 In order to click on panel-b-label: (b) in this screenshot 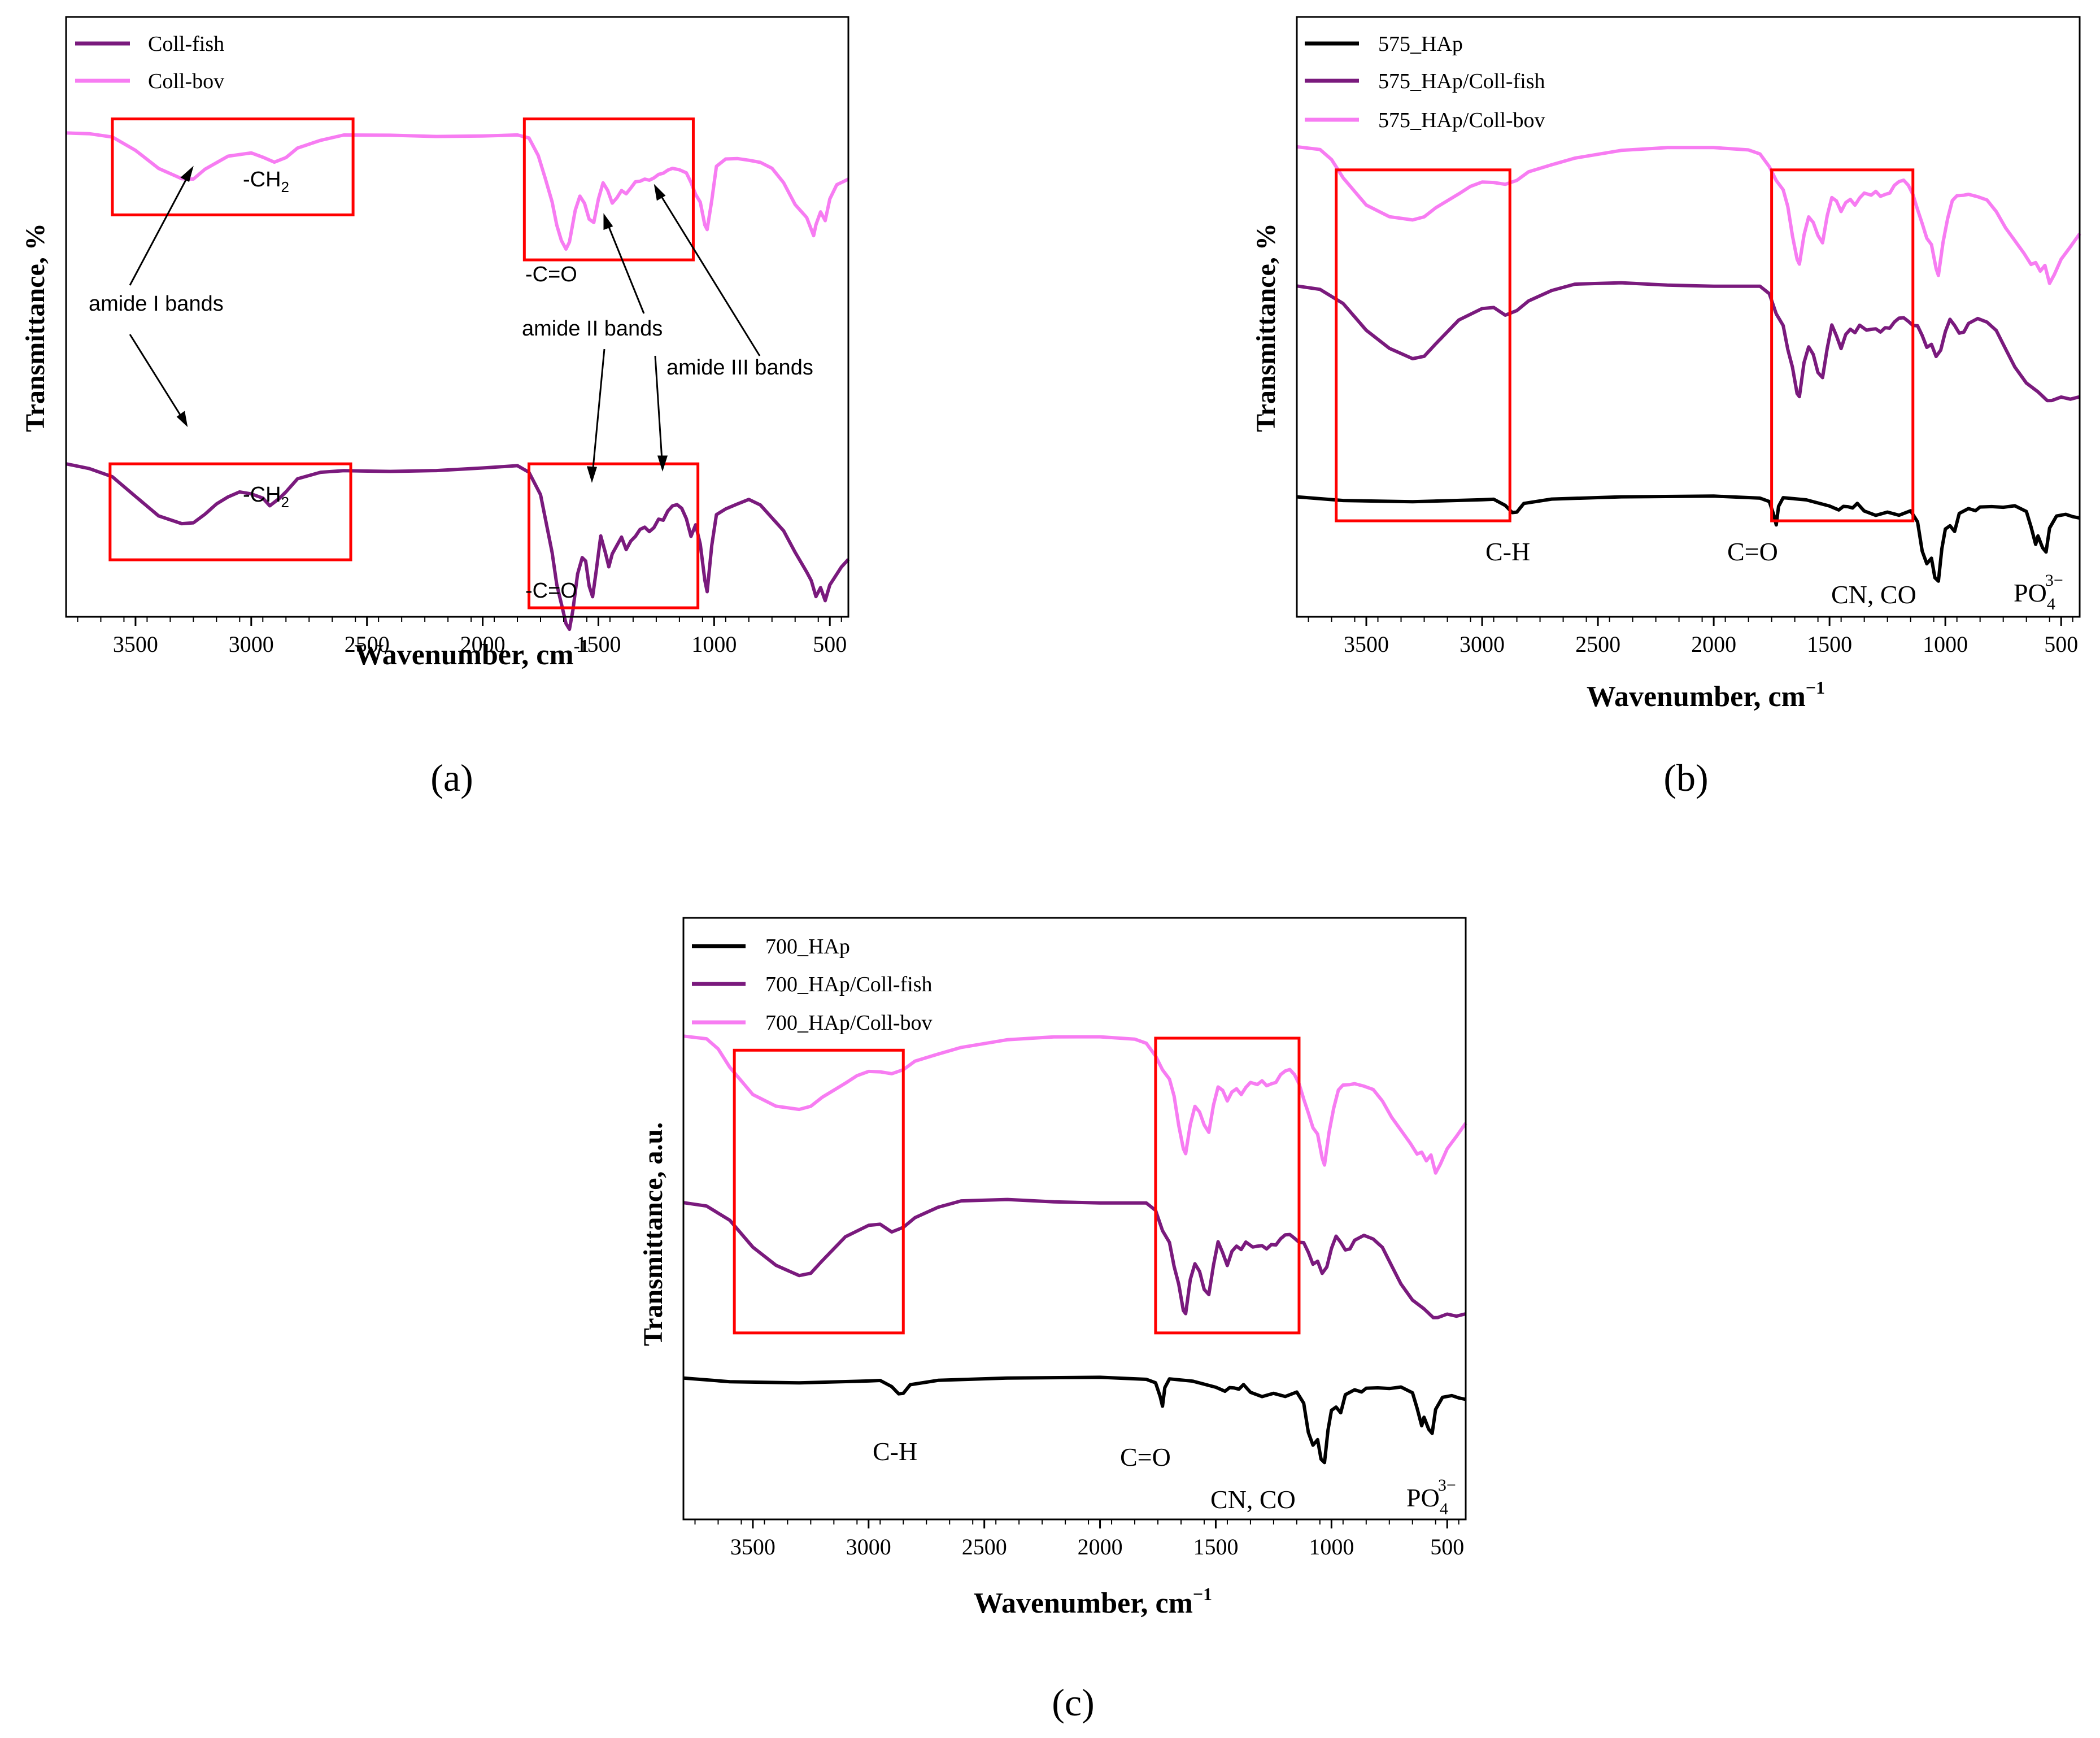, I will do `click(1685, 778)`.